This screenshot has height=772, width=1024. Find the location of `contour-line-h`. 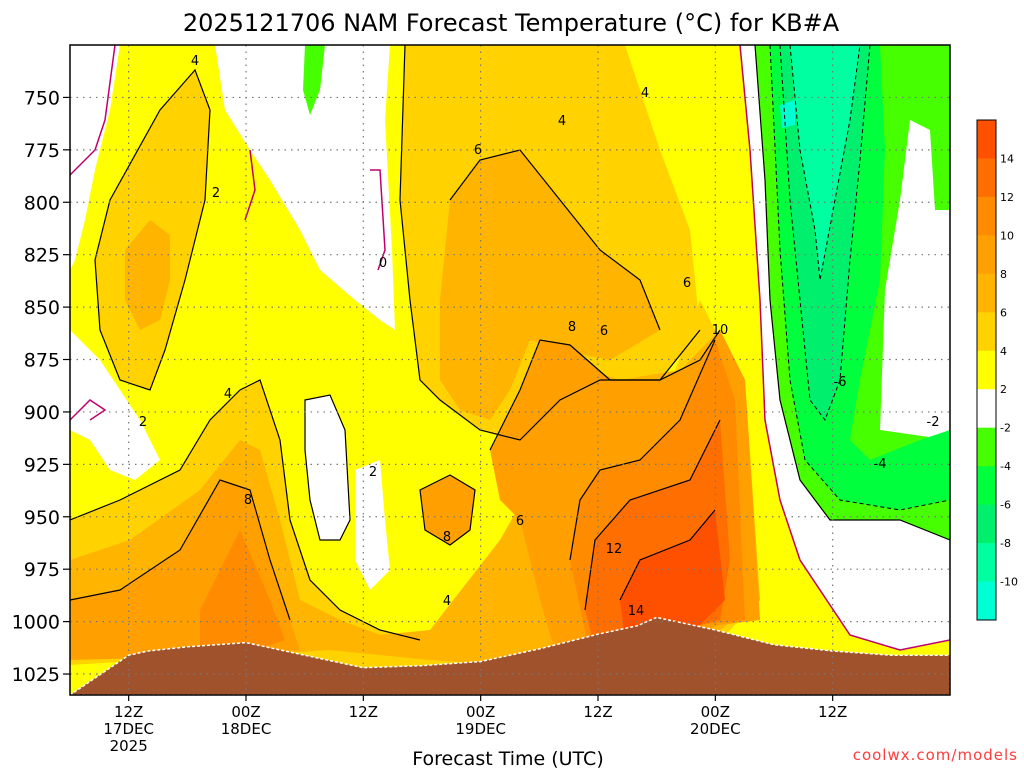

contour-line-h is located at coordinates (667, 555).